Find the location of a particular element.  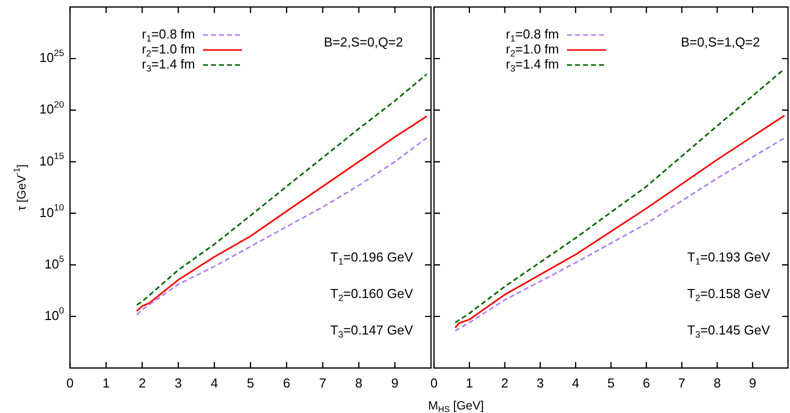

annotation: B=2,S=0,Q=2 is located at coordinates (364, 42).